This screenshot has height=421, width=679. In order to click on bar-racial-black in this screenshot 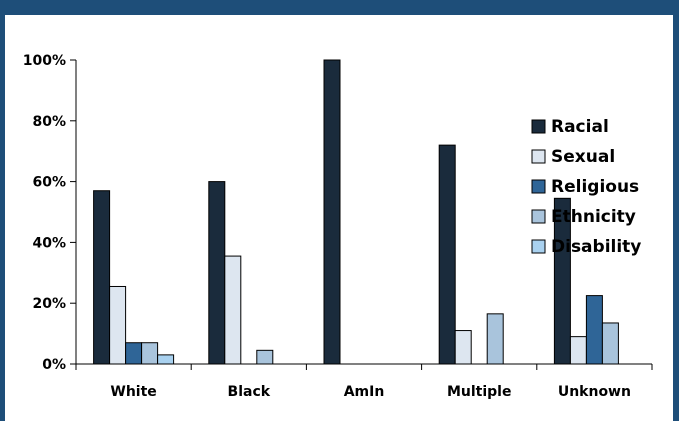, I will do `click(217, 273)`.